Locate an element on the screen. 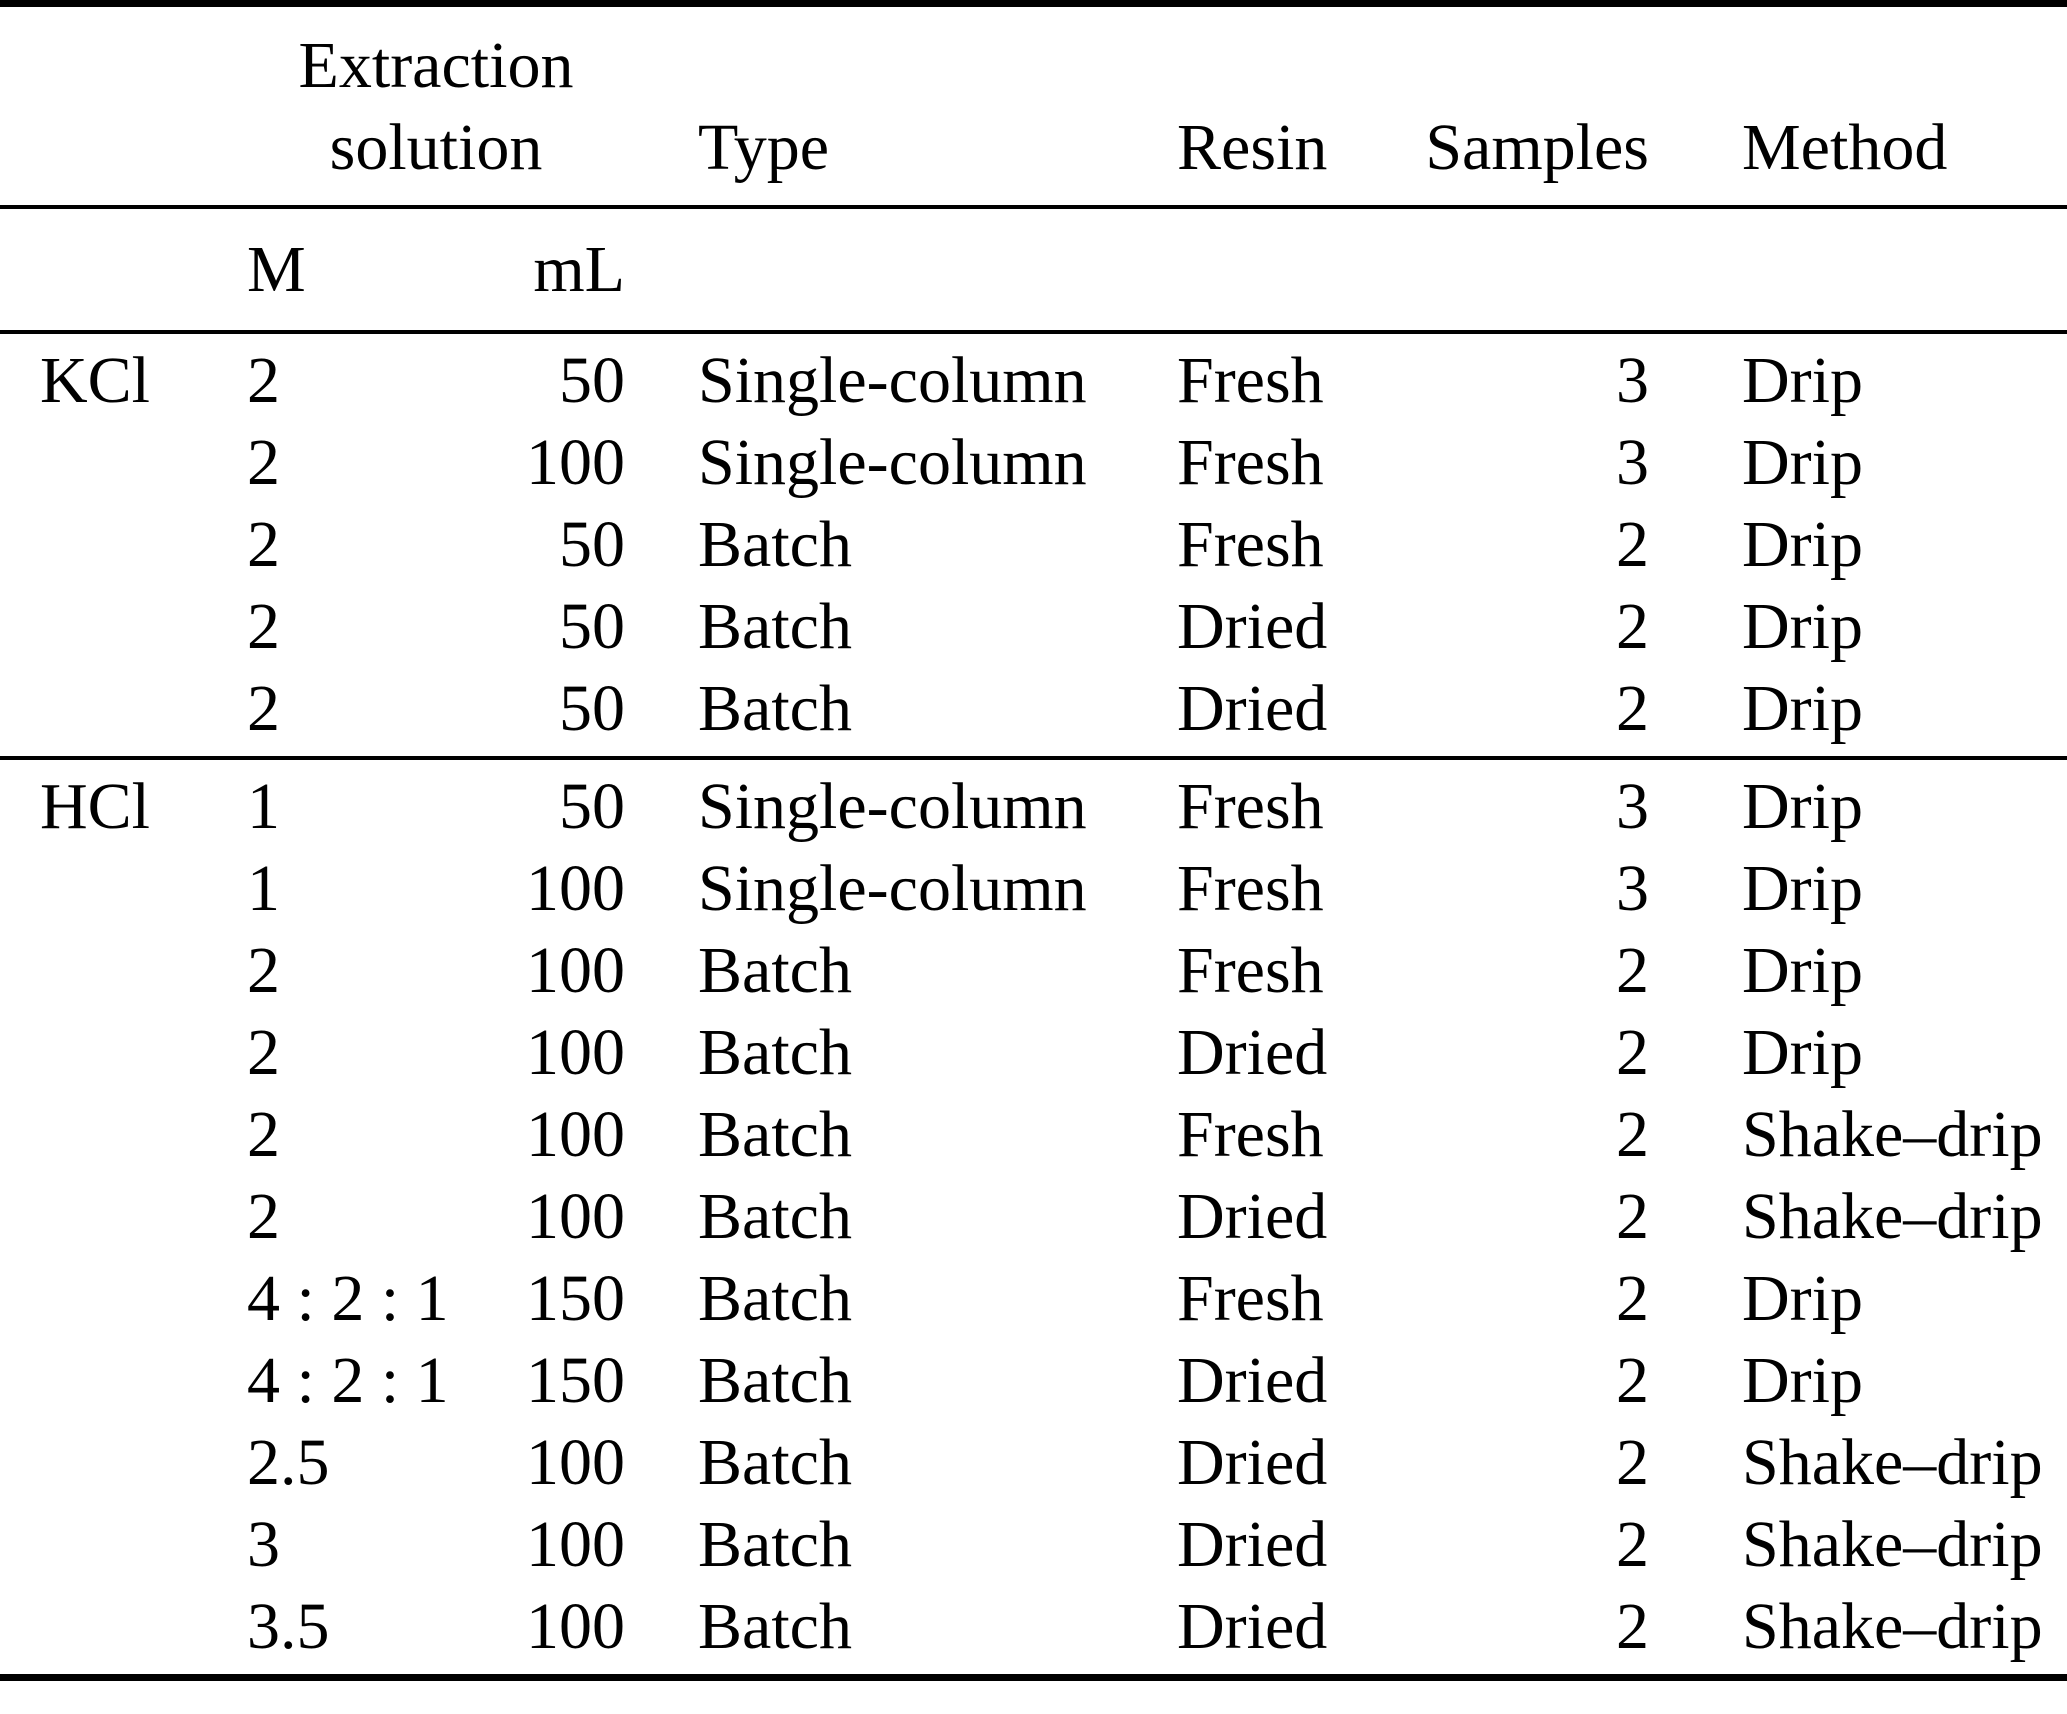 The width and height of the screenshot is (2067, 1714). m-value: 3 is located at coordinates (263, 1544).